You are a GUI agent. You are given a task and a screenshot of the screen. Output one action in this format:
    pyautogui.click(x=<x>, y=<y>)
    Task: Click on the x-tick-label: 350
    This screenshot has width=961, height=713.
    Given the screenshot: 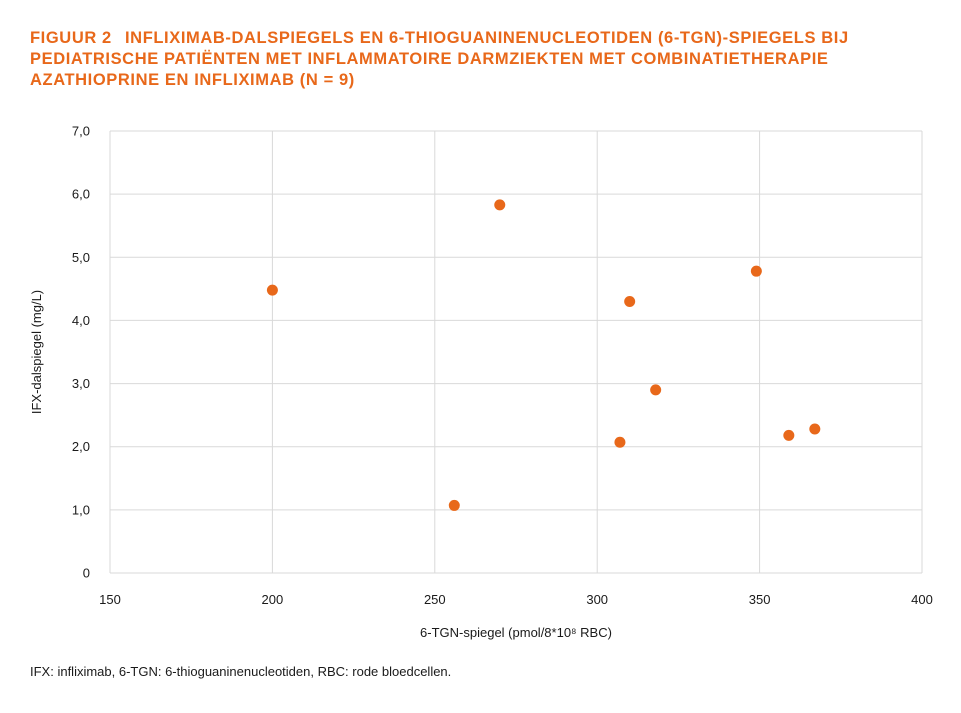 What is the action you would take?
    pyautogui.click(x=760, y=599)
    